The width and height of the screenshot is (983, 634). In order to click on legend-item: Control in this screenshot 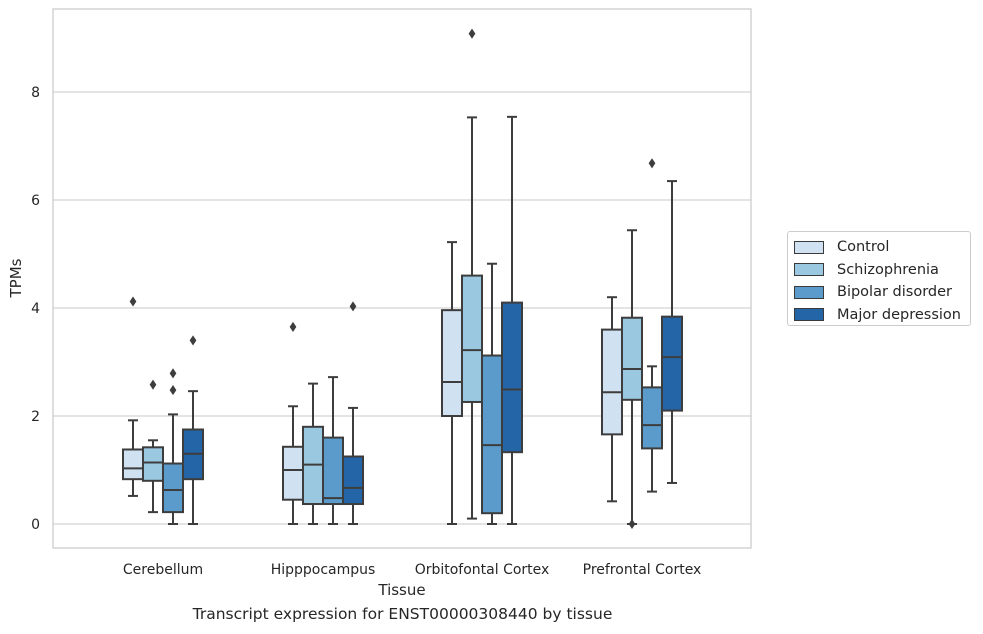, I will do `click(879, 247)`.